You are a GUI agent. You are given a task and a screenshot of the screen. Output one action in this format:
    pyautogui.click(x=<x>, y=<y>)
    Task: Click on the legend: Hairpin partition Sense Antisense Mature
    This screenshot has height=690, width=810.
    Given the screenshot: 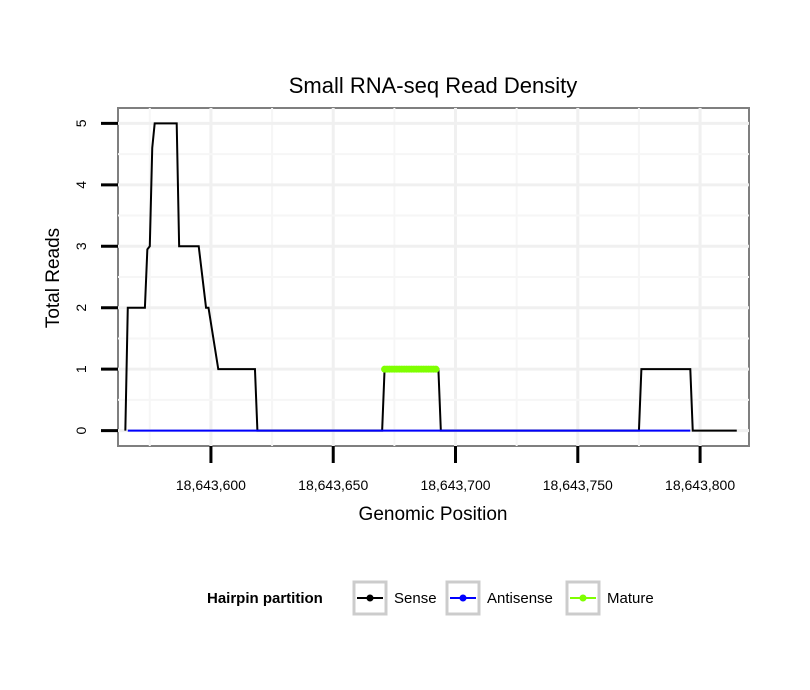 What is the action you would take?
    pyautogui.click(x=430, y=598)
    